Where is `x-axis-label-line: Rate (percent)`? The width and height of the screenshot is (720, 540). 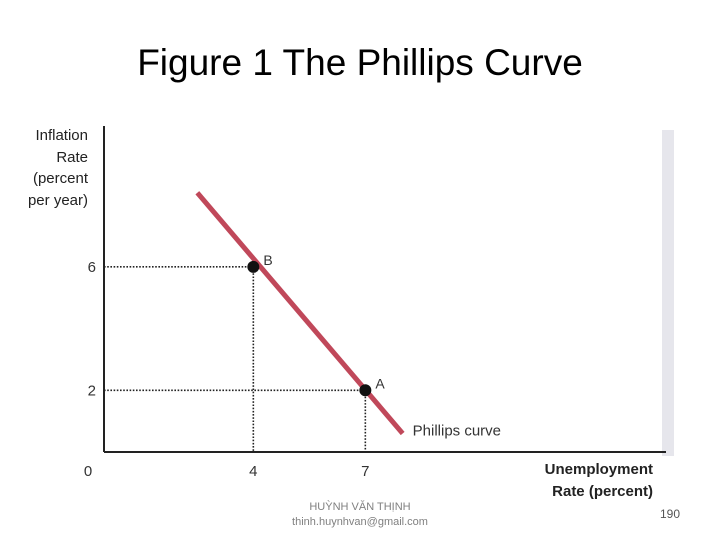 x-axis-label-line: Rate (percent) is located at coordinates (602, 491).